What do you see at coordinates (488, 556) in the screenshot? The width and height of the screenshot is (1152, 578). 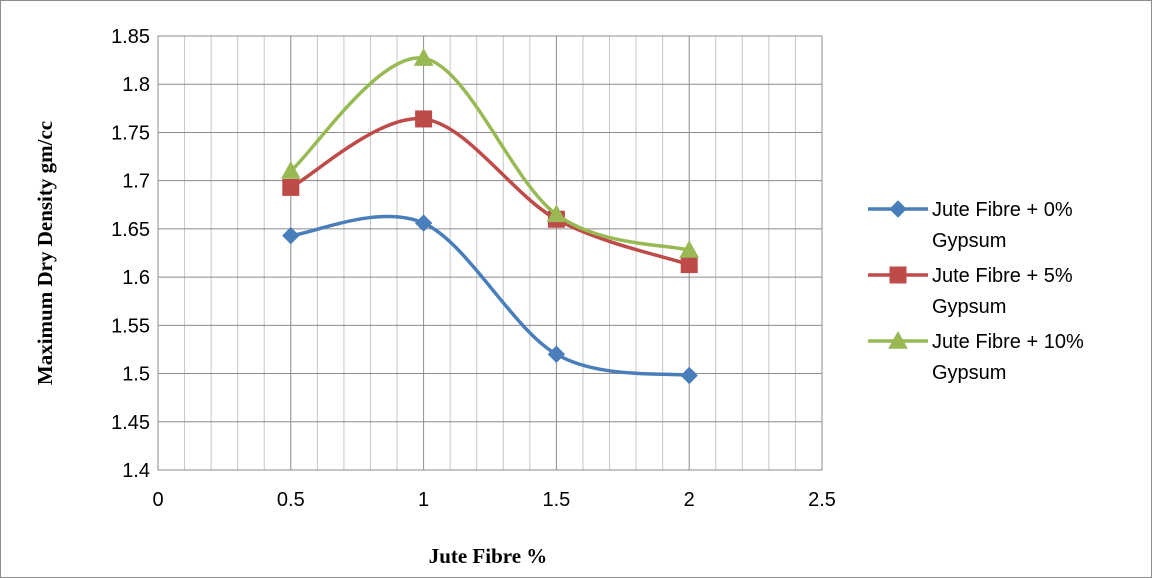 I see `x-axis-title: Jute Fibre %` at bounding box center [488, 556].